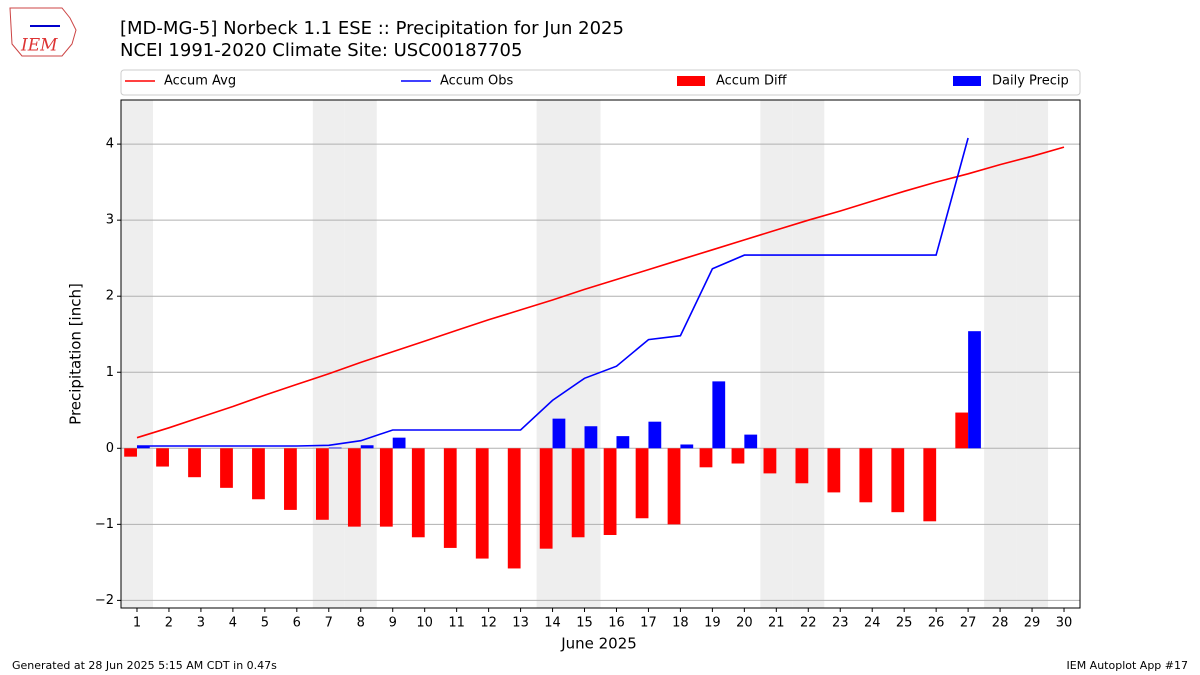 This screenshot has width=1200, height=675. Describe the element at coordinates (1064, 623) in the screenshot. I see `x-tick-label: 30` at that location.